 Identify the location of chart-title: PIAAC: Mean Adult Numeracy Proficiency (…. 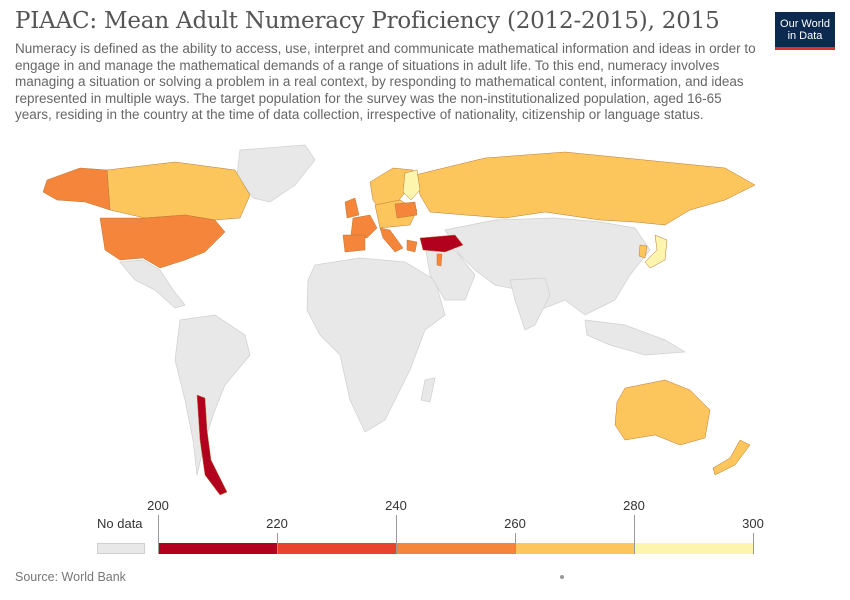
(367, 21).